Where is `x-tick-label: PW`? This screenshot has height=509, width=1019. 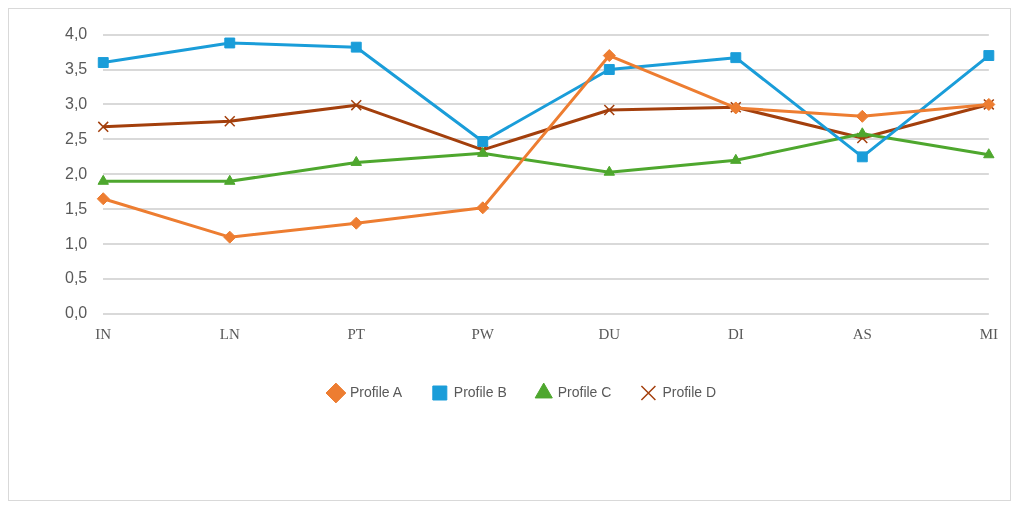 x-tick-label: PW is located at coordinates (483, 333).